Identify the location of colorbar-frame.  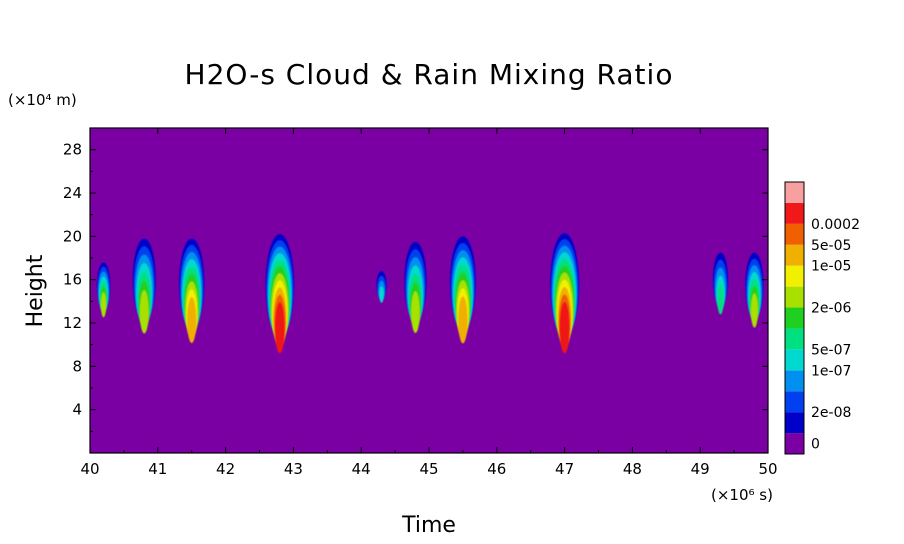
(794, 318).